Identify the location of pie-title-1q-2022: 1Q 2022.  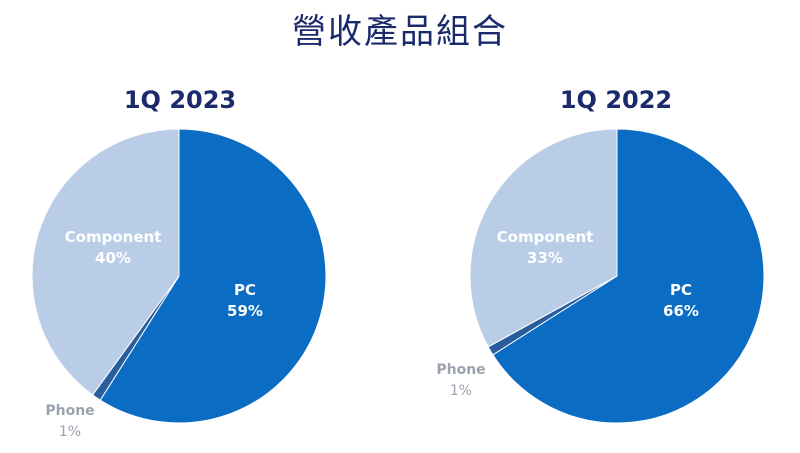
(616, 100).